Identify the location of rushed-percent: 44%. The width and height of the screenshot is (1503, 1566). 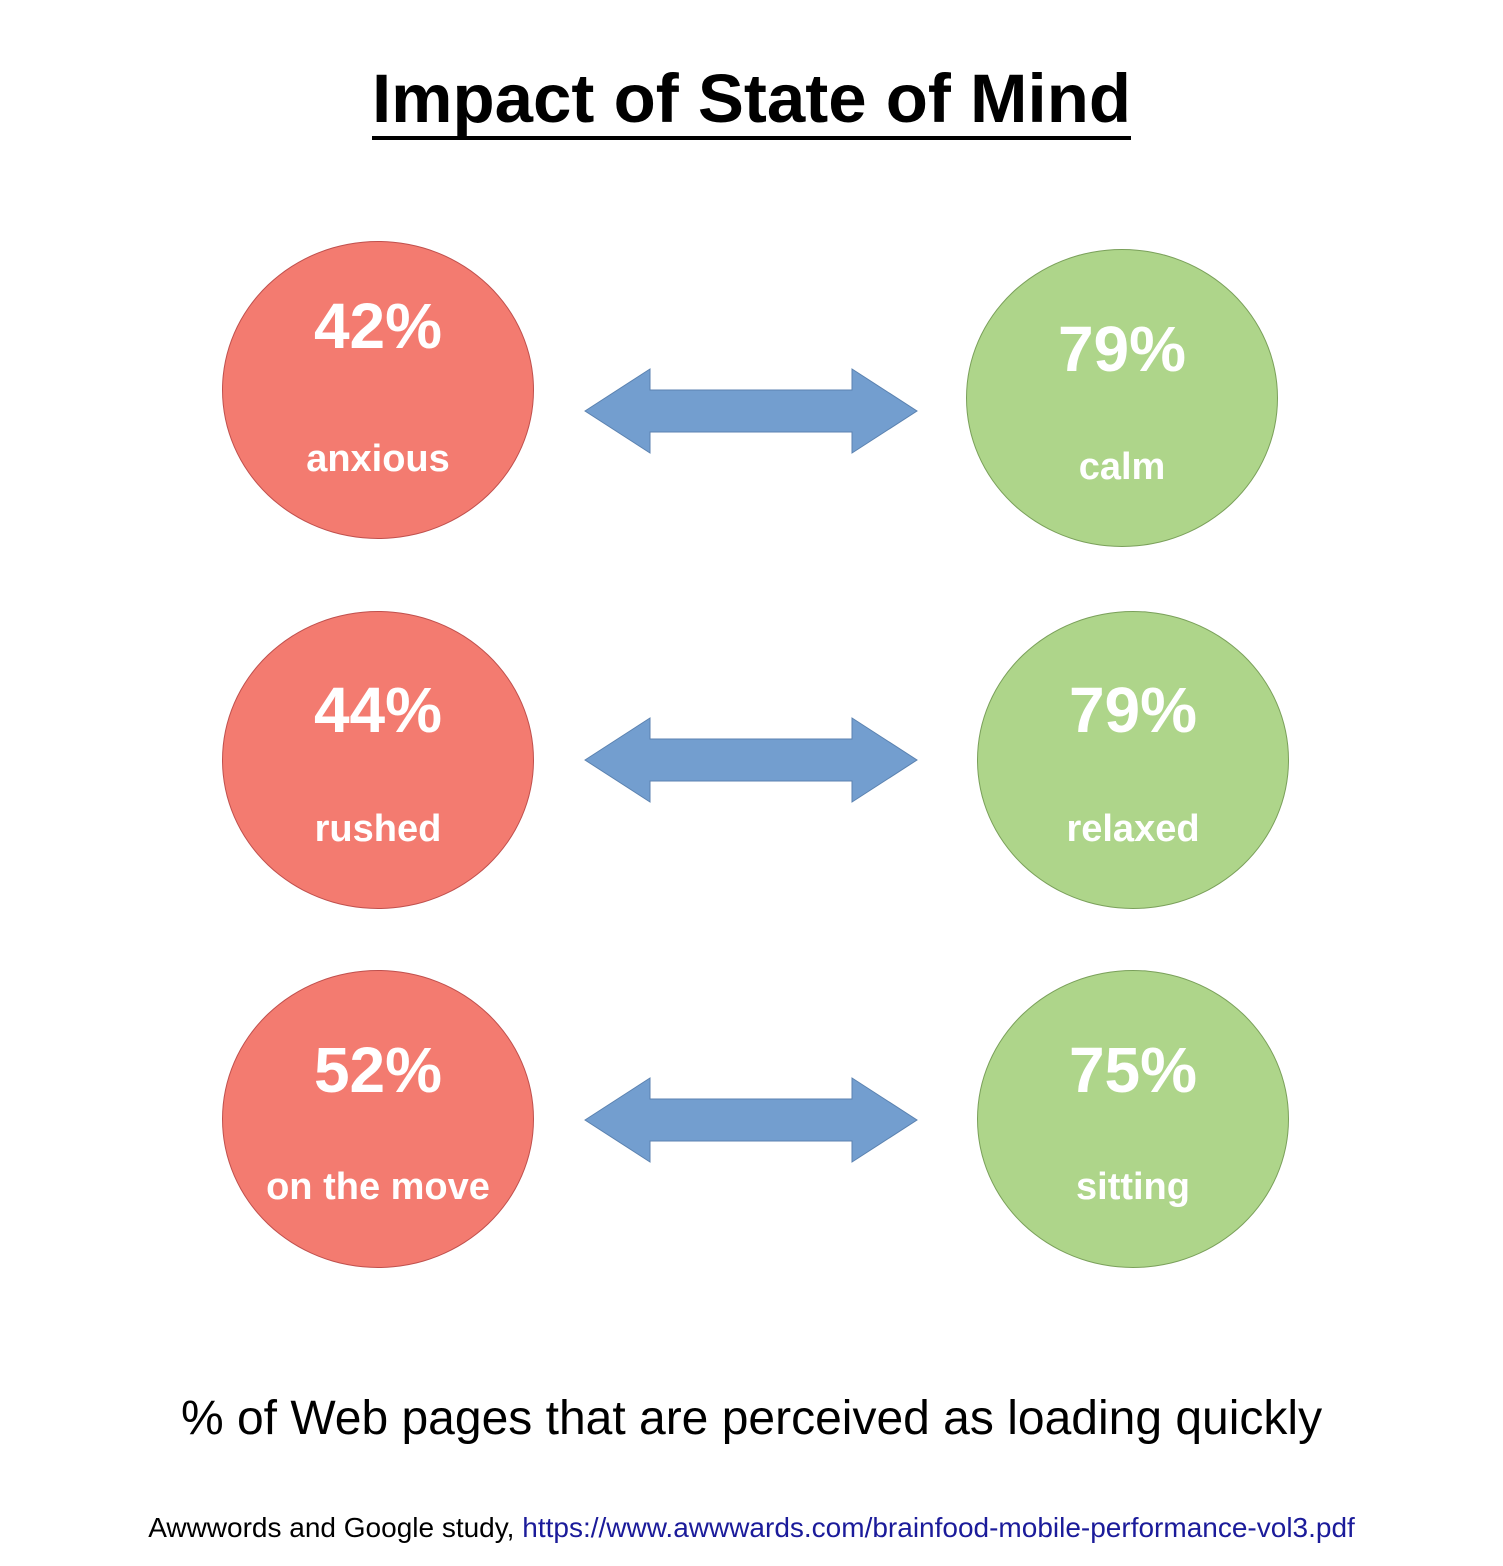
(378, 710).